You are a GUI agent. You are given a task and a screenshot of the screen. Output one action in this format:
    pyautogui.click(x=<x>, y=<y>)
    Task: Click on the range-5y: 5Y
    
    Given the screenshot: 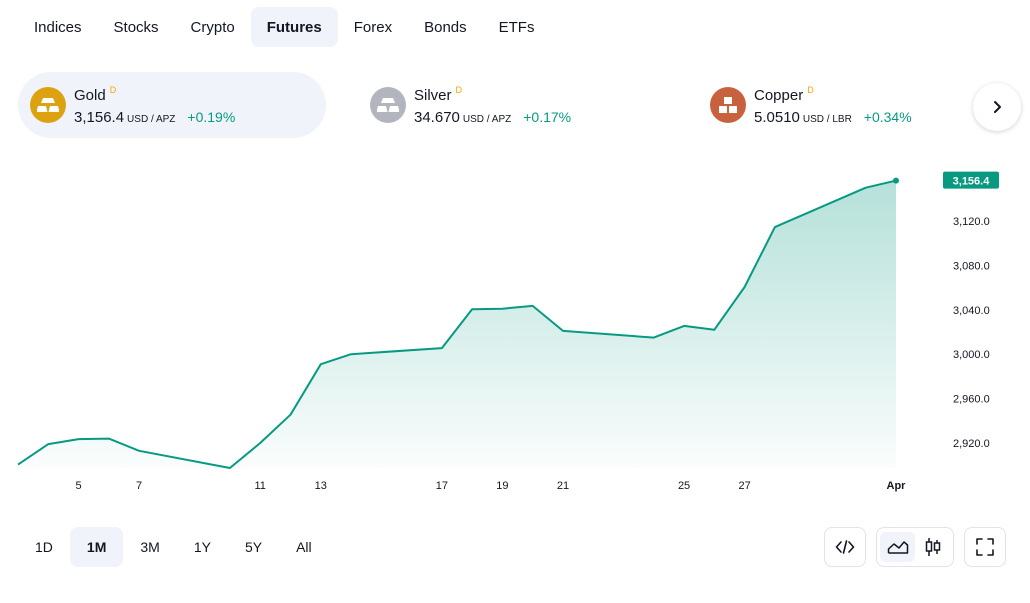 What is the action you would take?
    pyautogui.click(x=253, y=547)
    